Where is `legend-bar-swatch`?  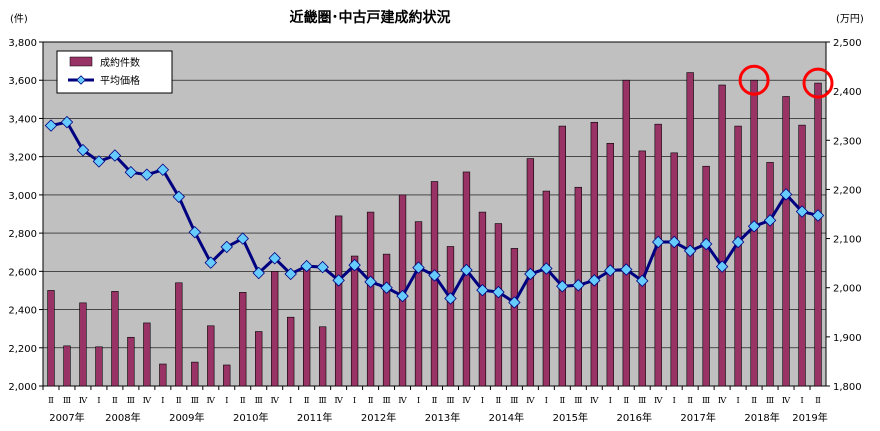 legend-bar-swatch is located at coordinates (81, 61).